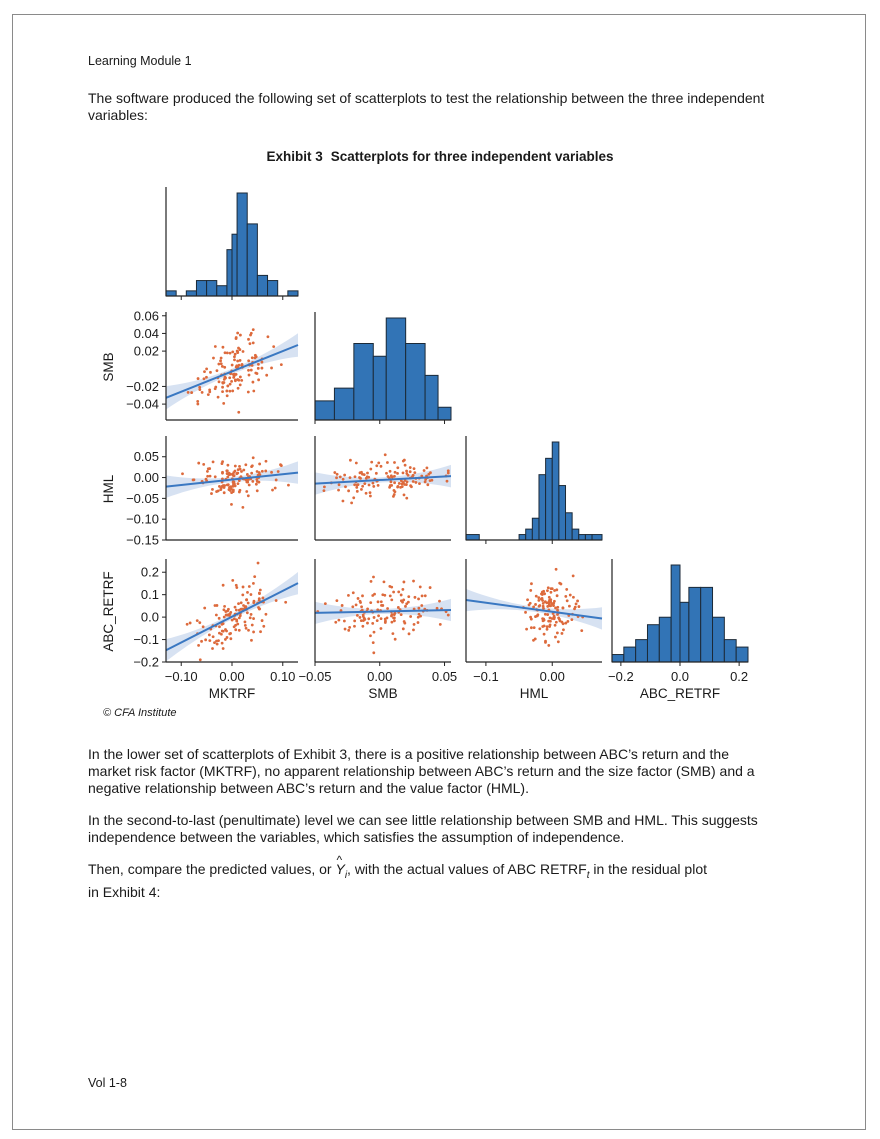 This screenshot has height=1139, width=880. I want to click on regression-line, so click(232, 371).